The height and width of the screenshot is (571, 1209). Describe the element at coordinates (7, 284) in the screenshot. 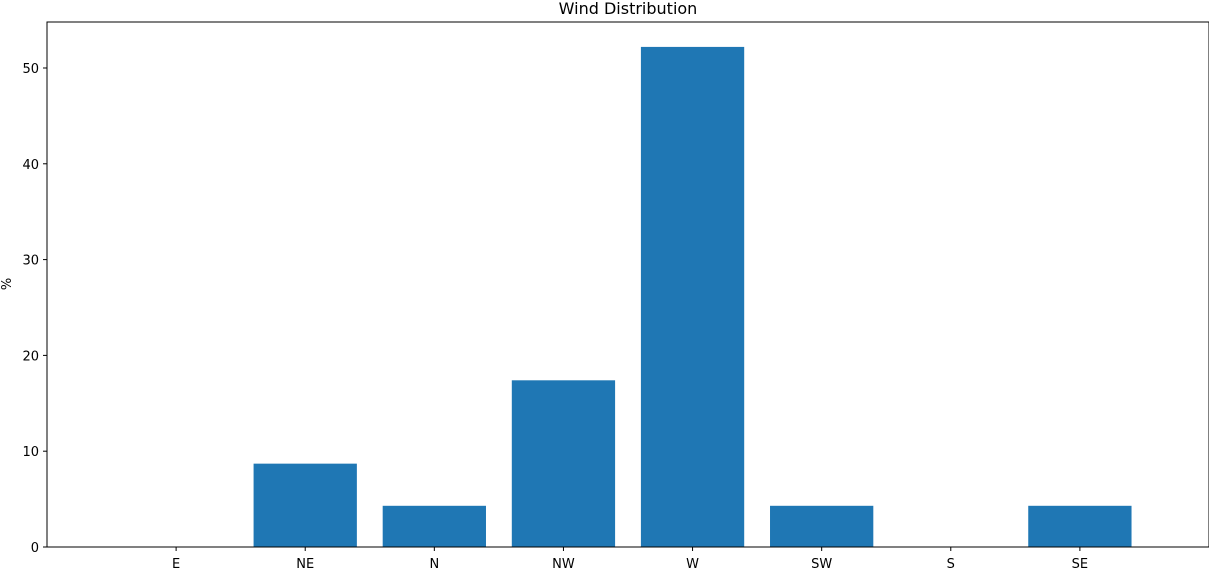

I see `y-axis-label: %` at that location.